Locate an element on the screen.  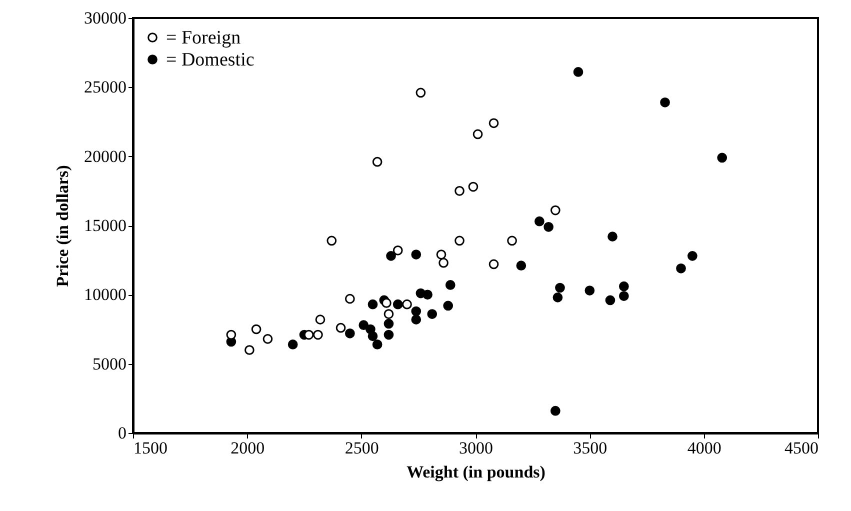
x-tick-label: 4000 is located at coordinates (704, 448).